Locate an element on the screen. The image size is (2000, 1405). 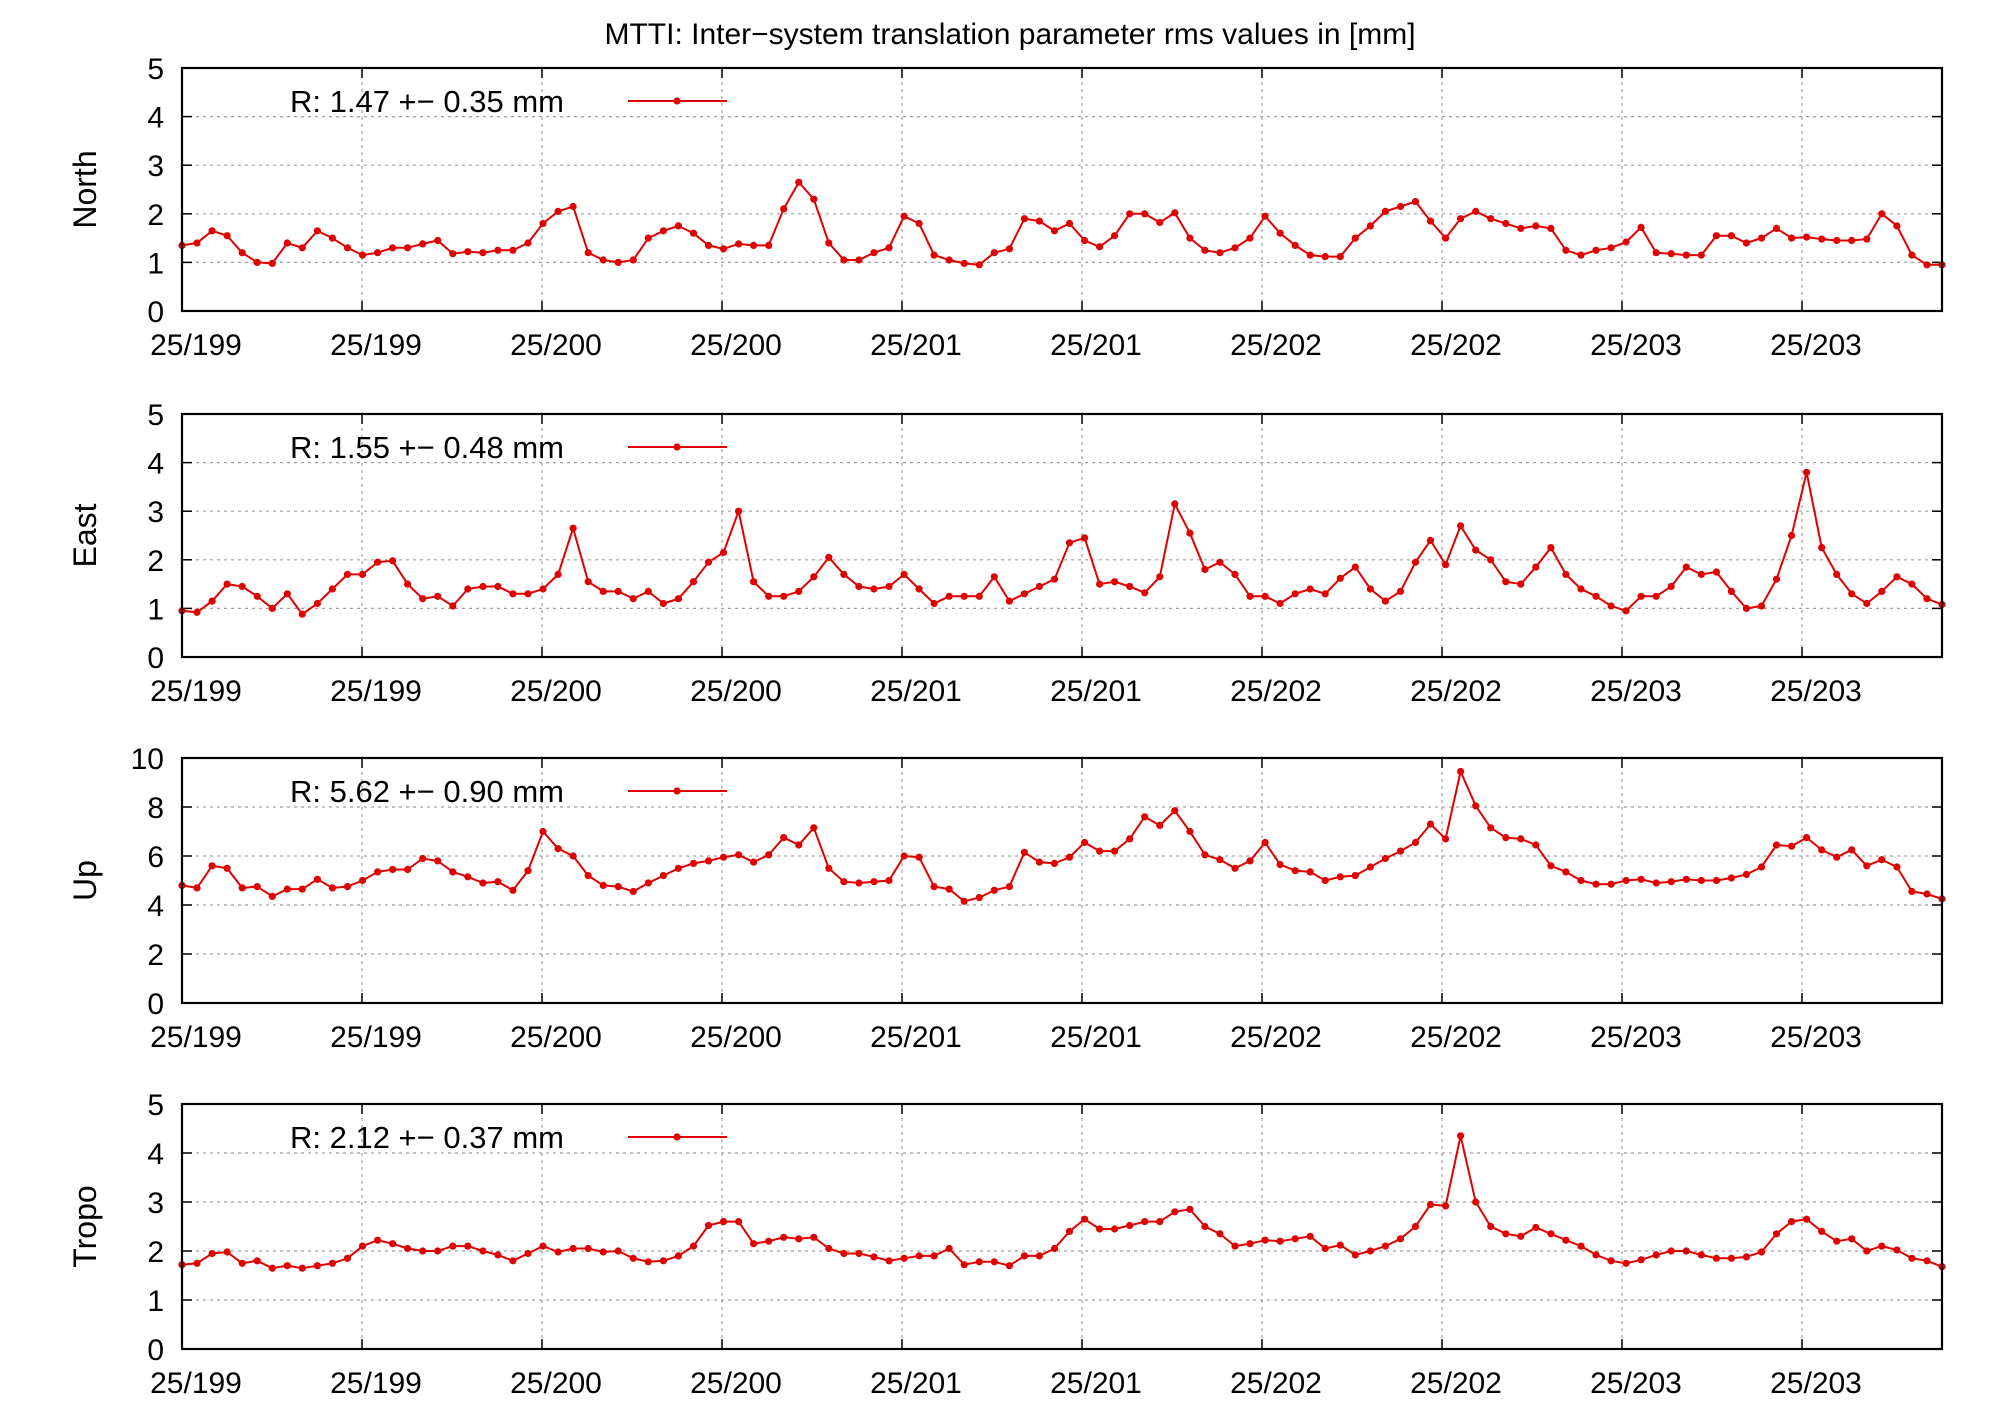
panel-1-legend-text: R: 1.47 +− 0.35 mm is located at coordinates (427, 101).